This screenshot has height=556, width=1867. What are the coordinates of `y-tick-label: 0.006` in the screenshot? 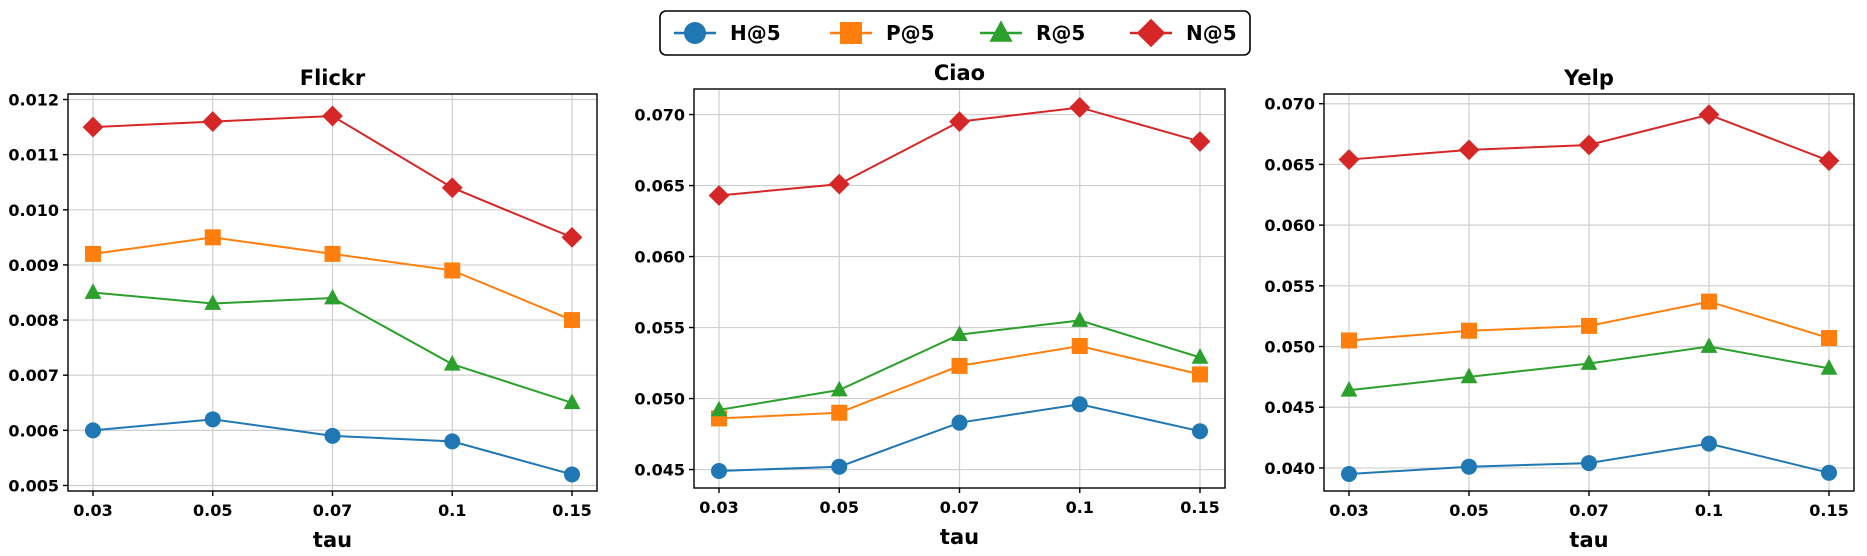 It's located at (33, 430).